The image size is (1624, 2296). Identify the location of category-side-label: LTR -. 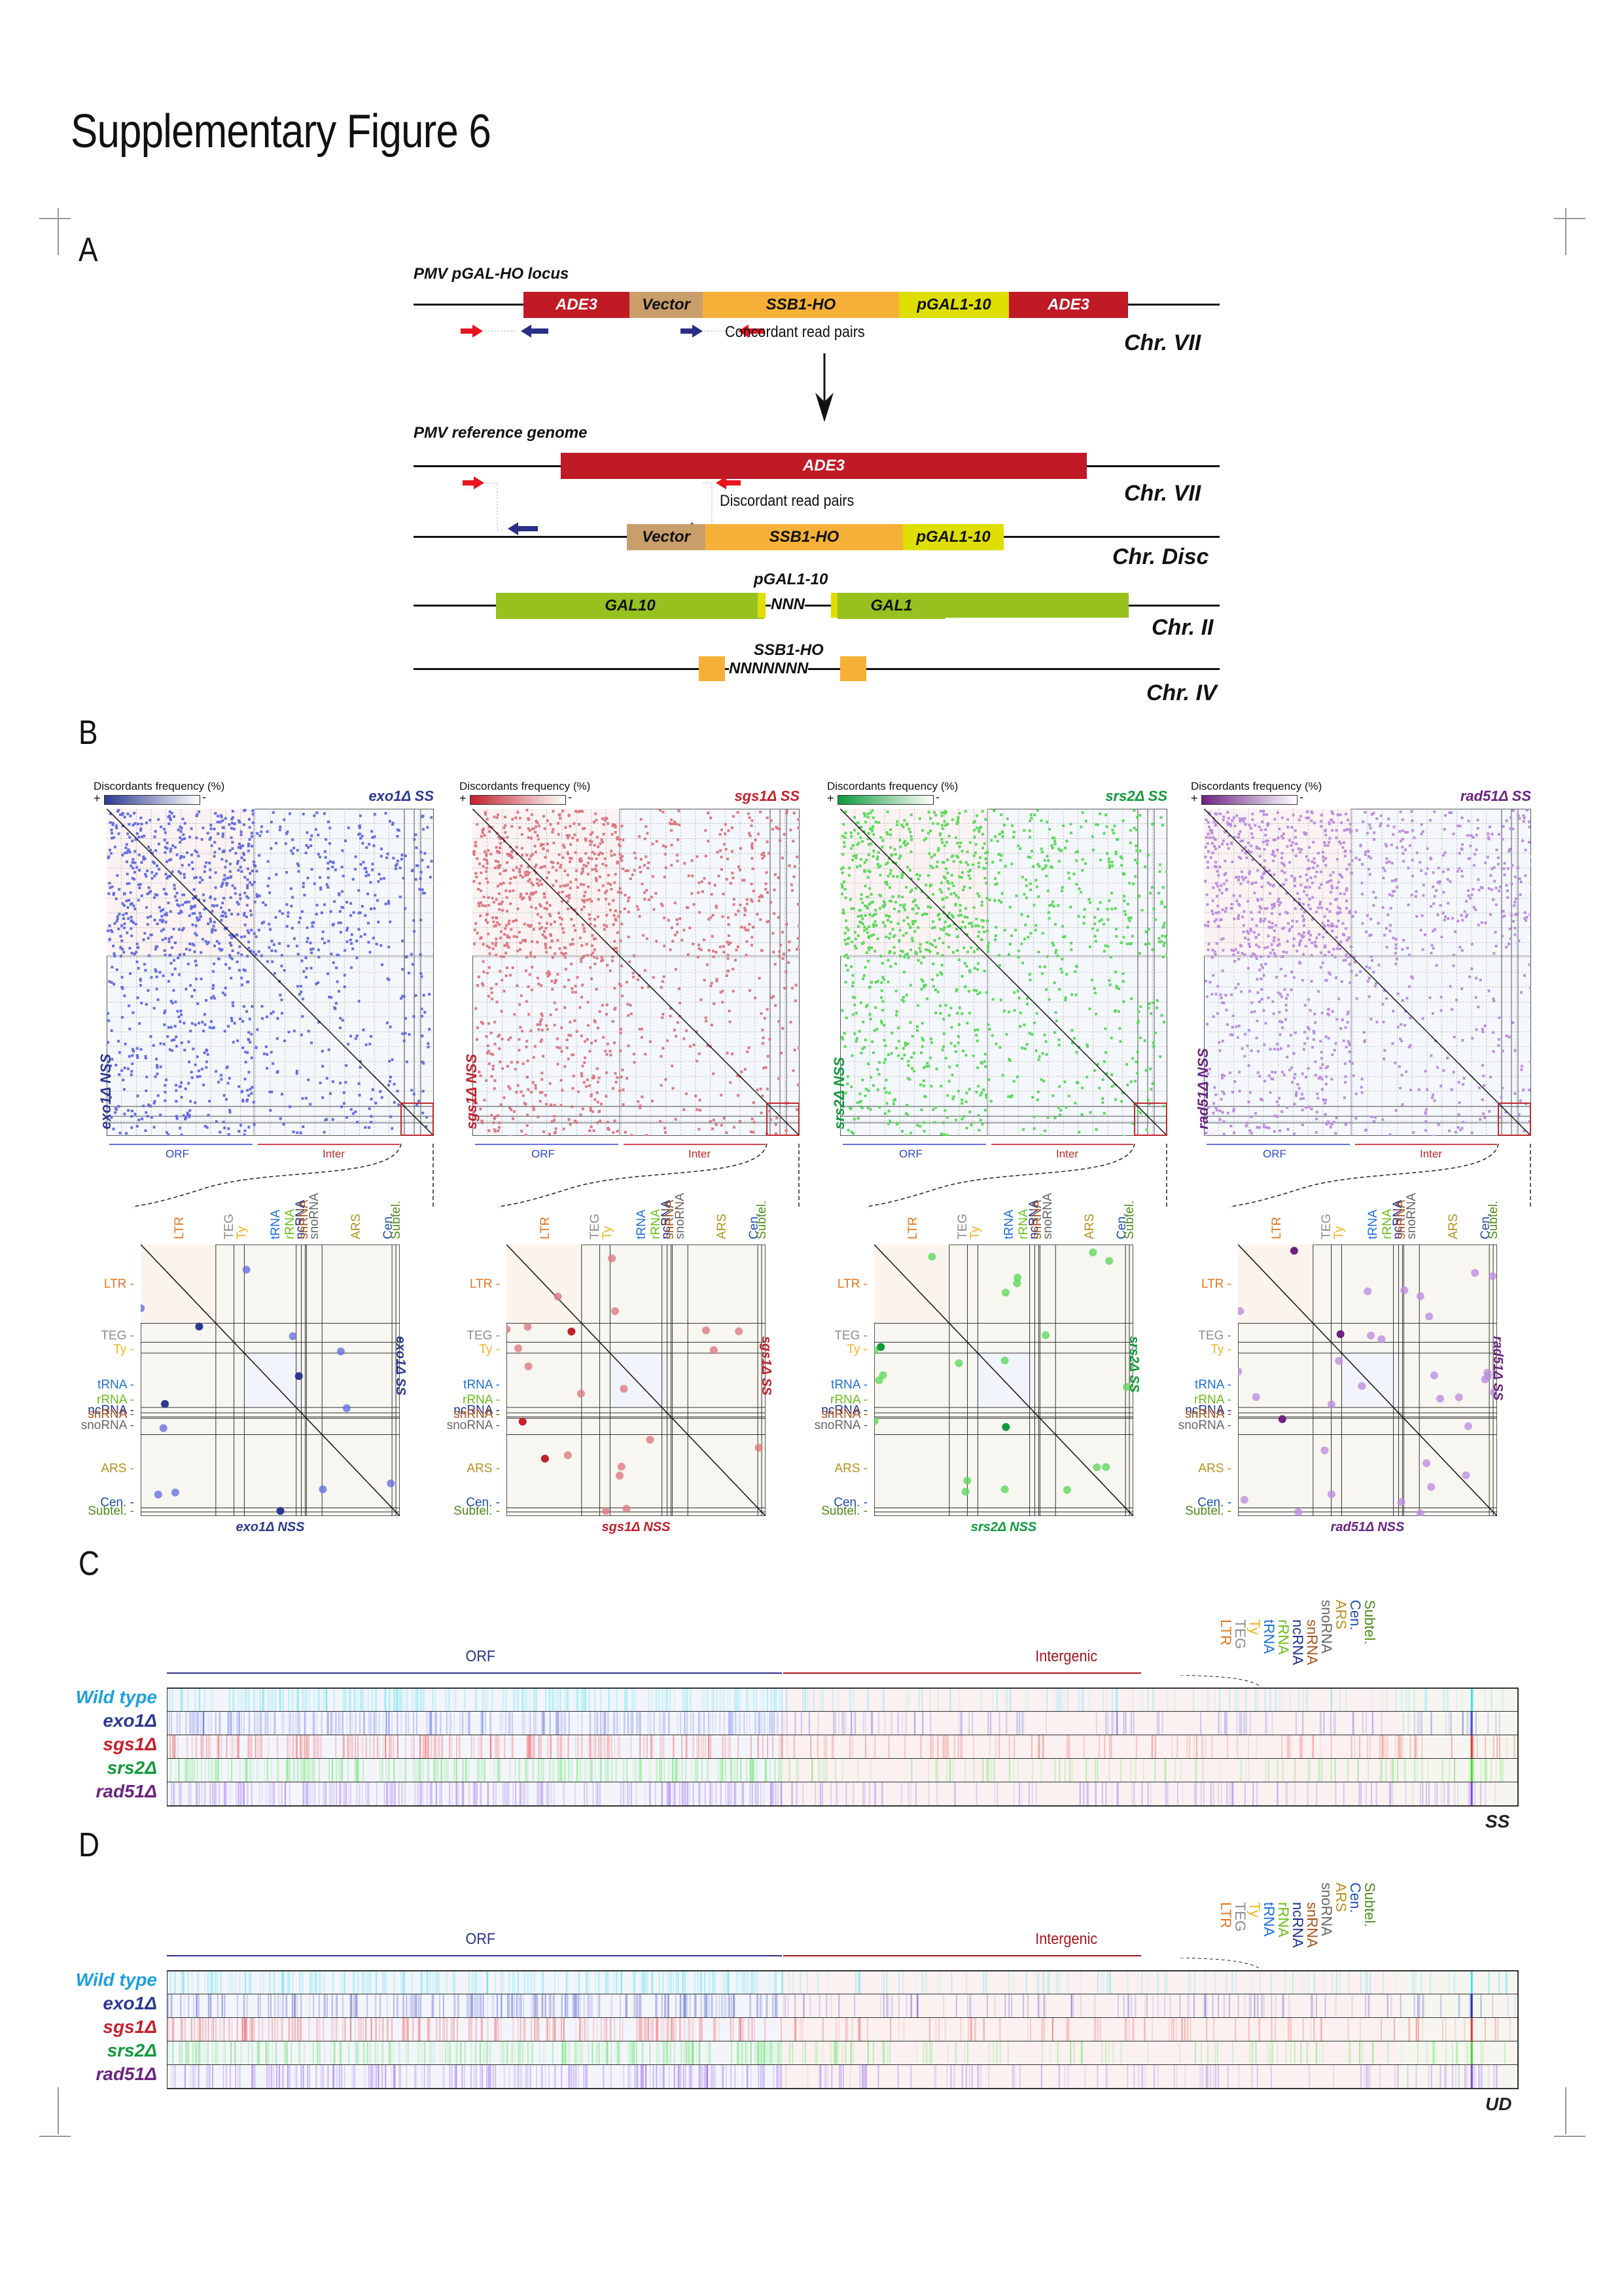
(852, 1284).